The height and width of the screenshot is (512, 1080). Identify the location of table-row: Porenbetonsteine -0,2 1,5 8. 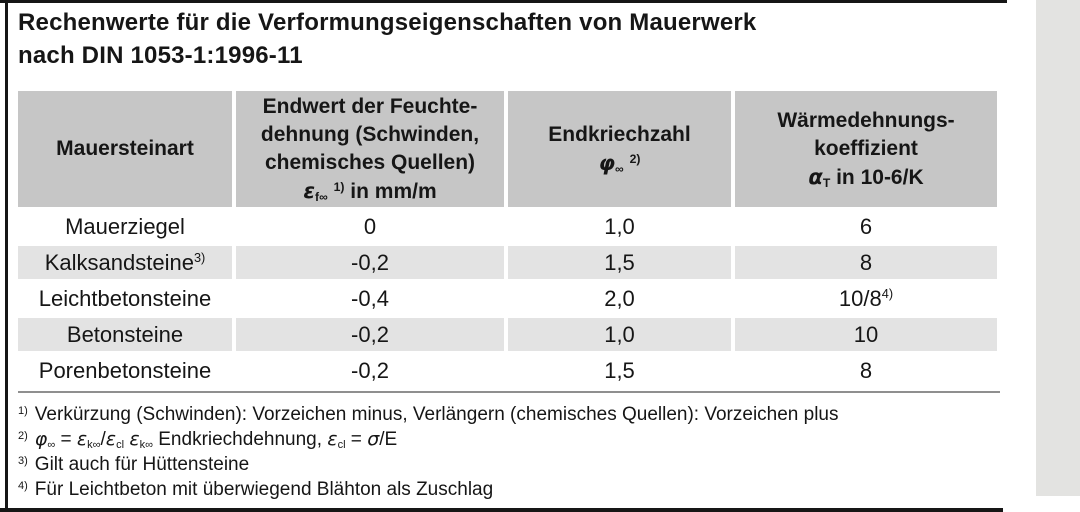
(507, 370).